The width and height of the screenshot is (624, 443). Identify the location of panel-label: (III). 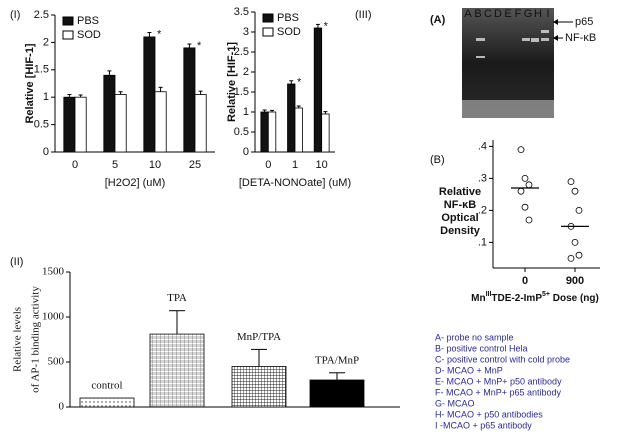
(363, 15).